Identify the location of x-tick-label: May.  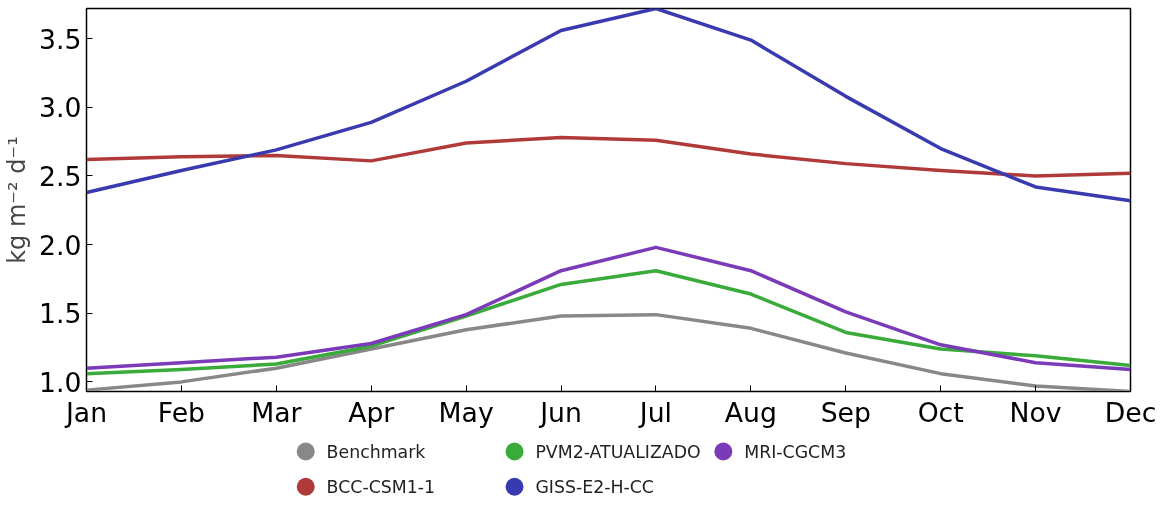
(466, 412).